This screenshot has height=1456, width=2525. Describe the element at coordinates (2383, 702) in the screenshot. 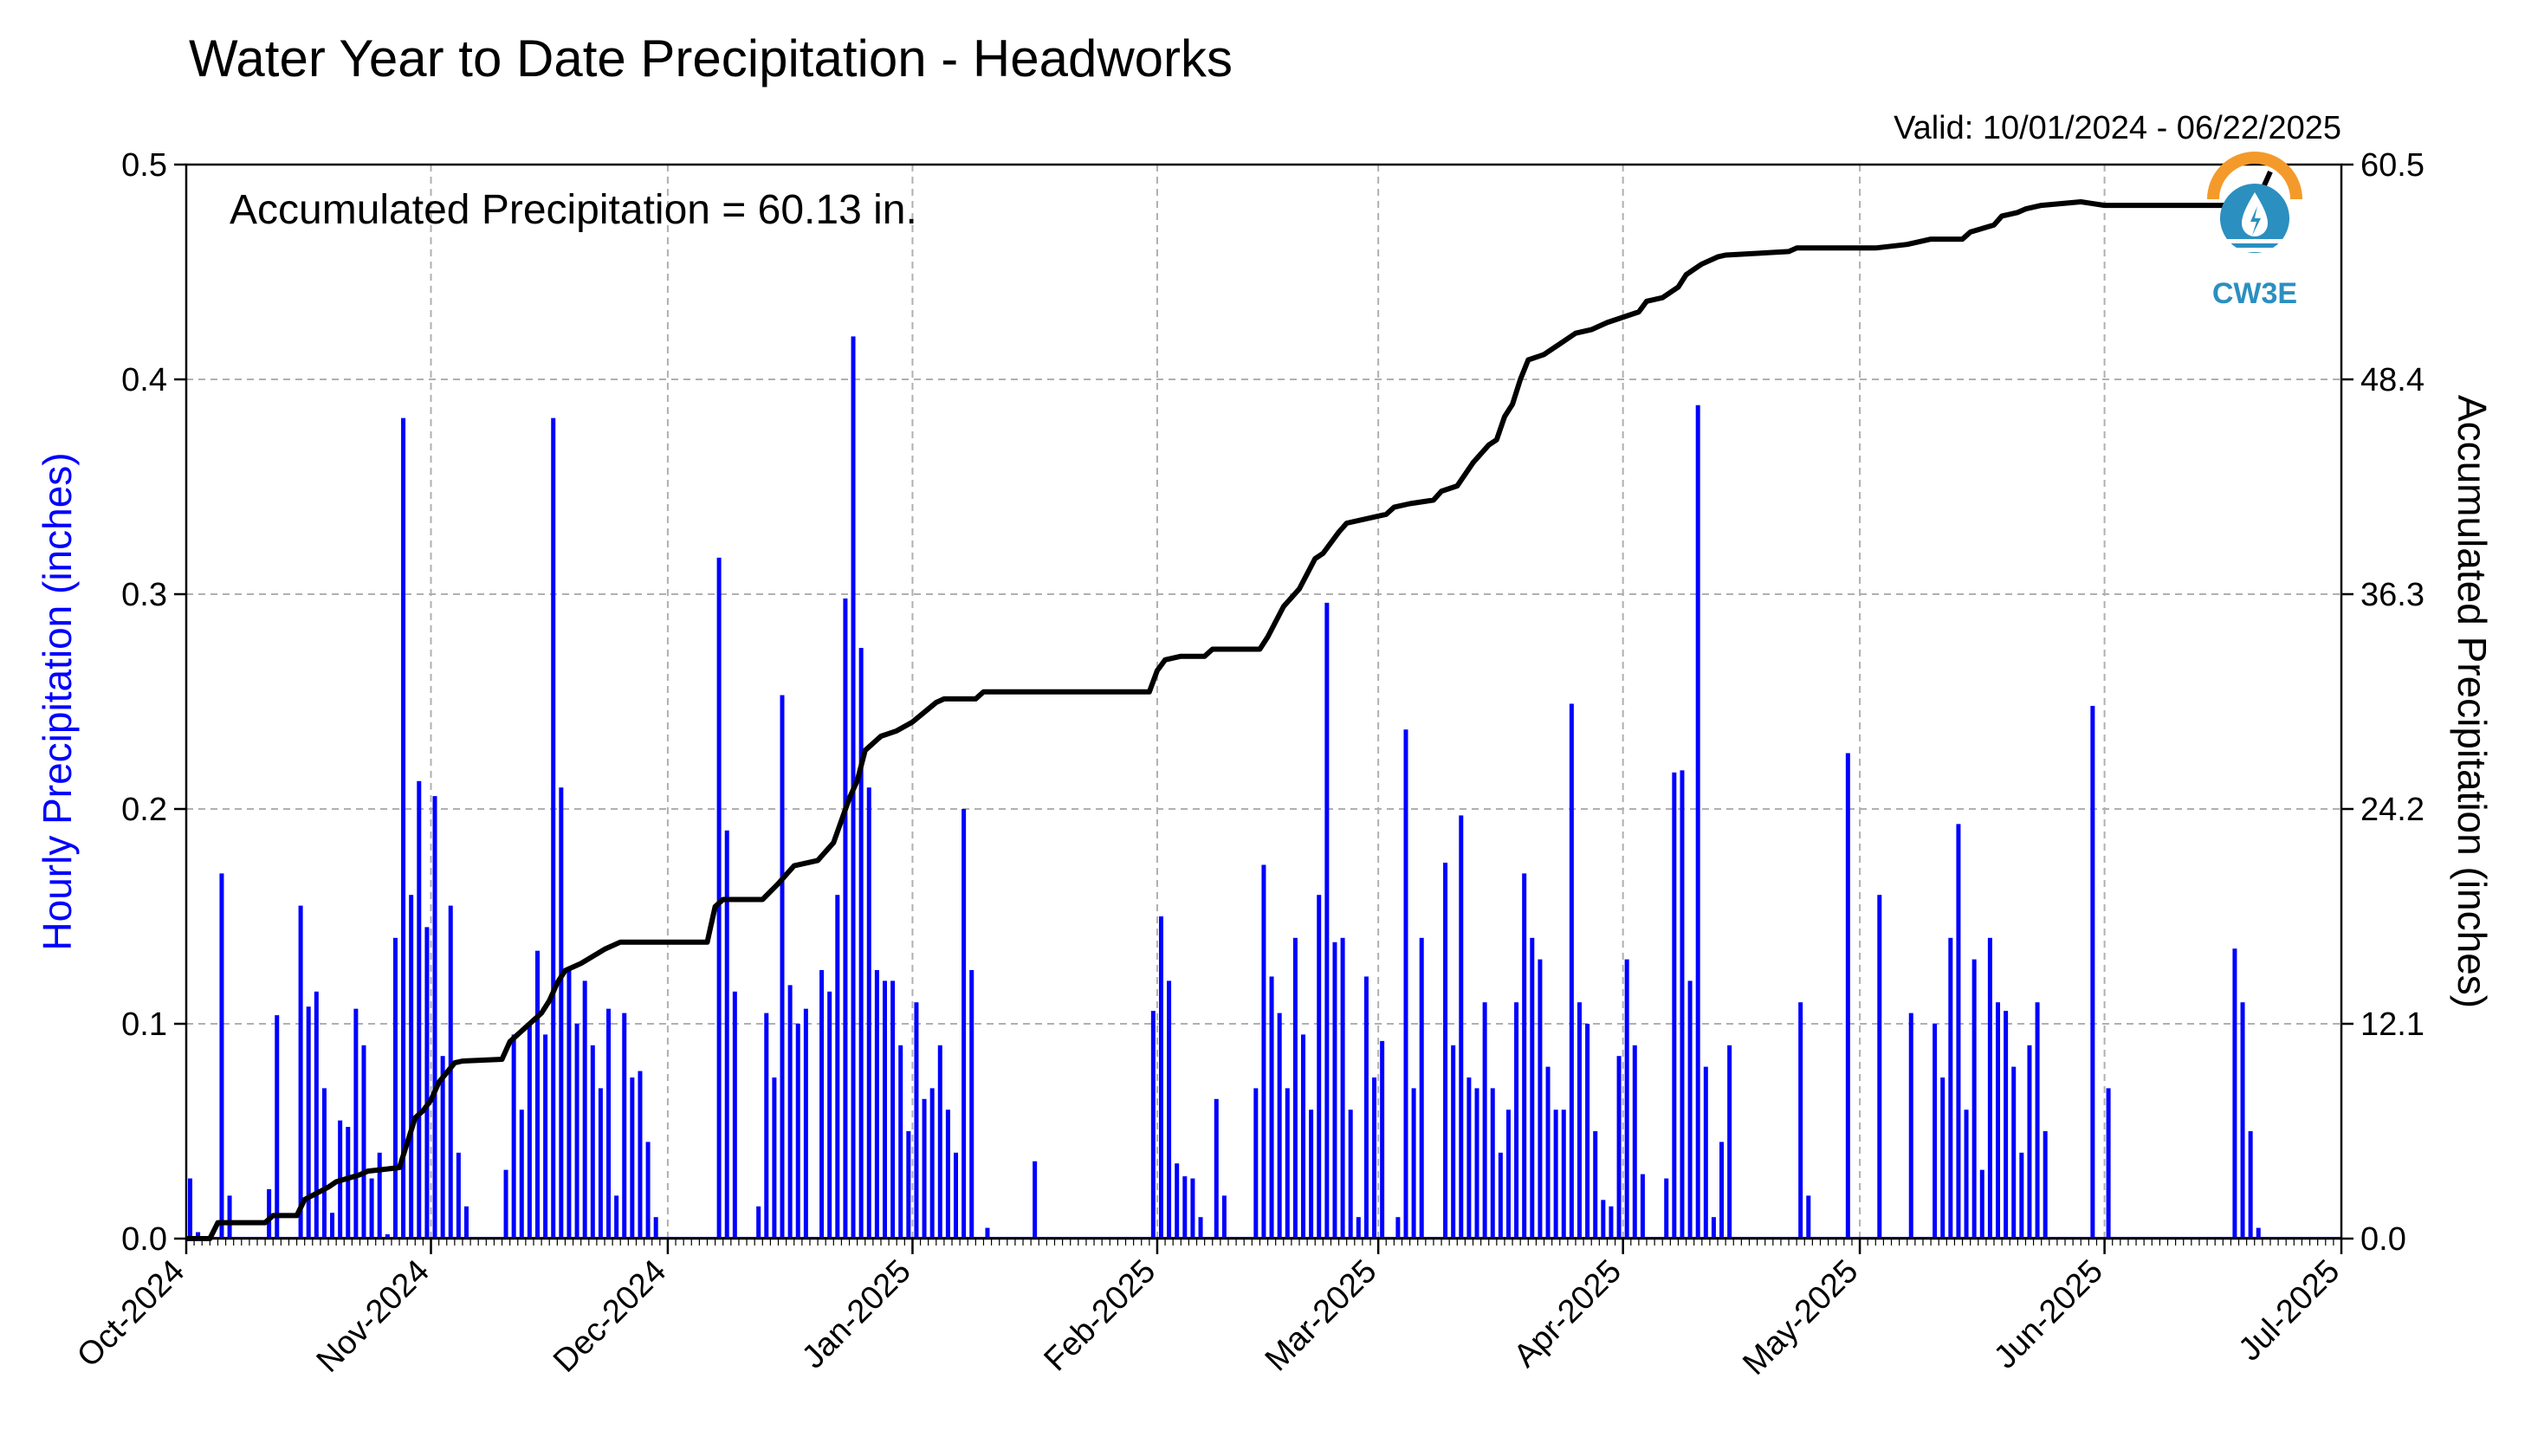

I see `right-y-axis: 0.0 12.1 24.2 36.3 48.4 60.5` at that location.